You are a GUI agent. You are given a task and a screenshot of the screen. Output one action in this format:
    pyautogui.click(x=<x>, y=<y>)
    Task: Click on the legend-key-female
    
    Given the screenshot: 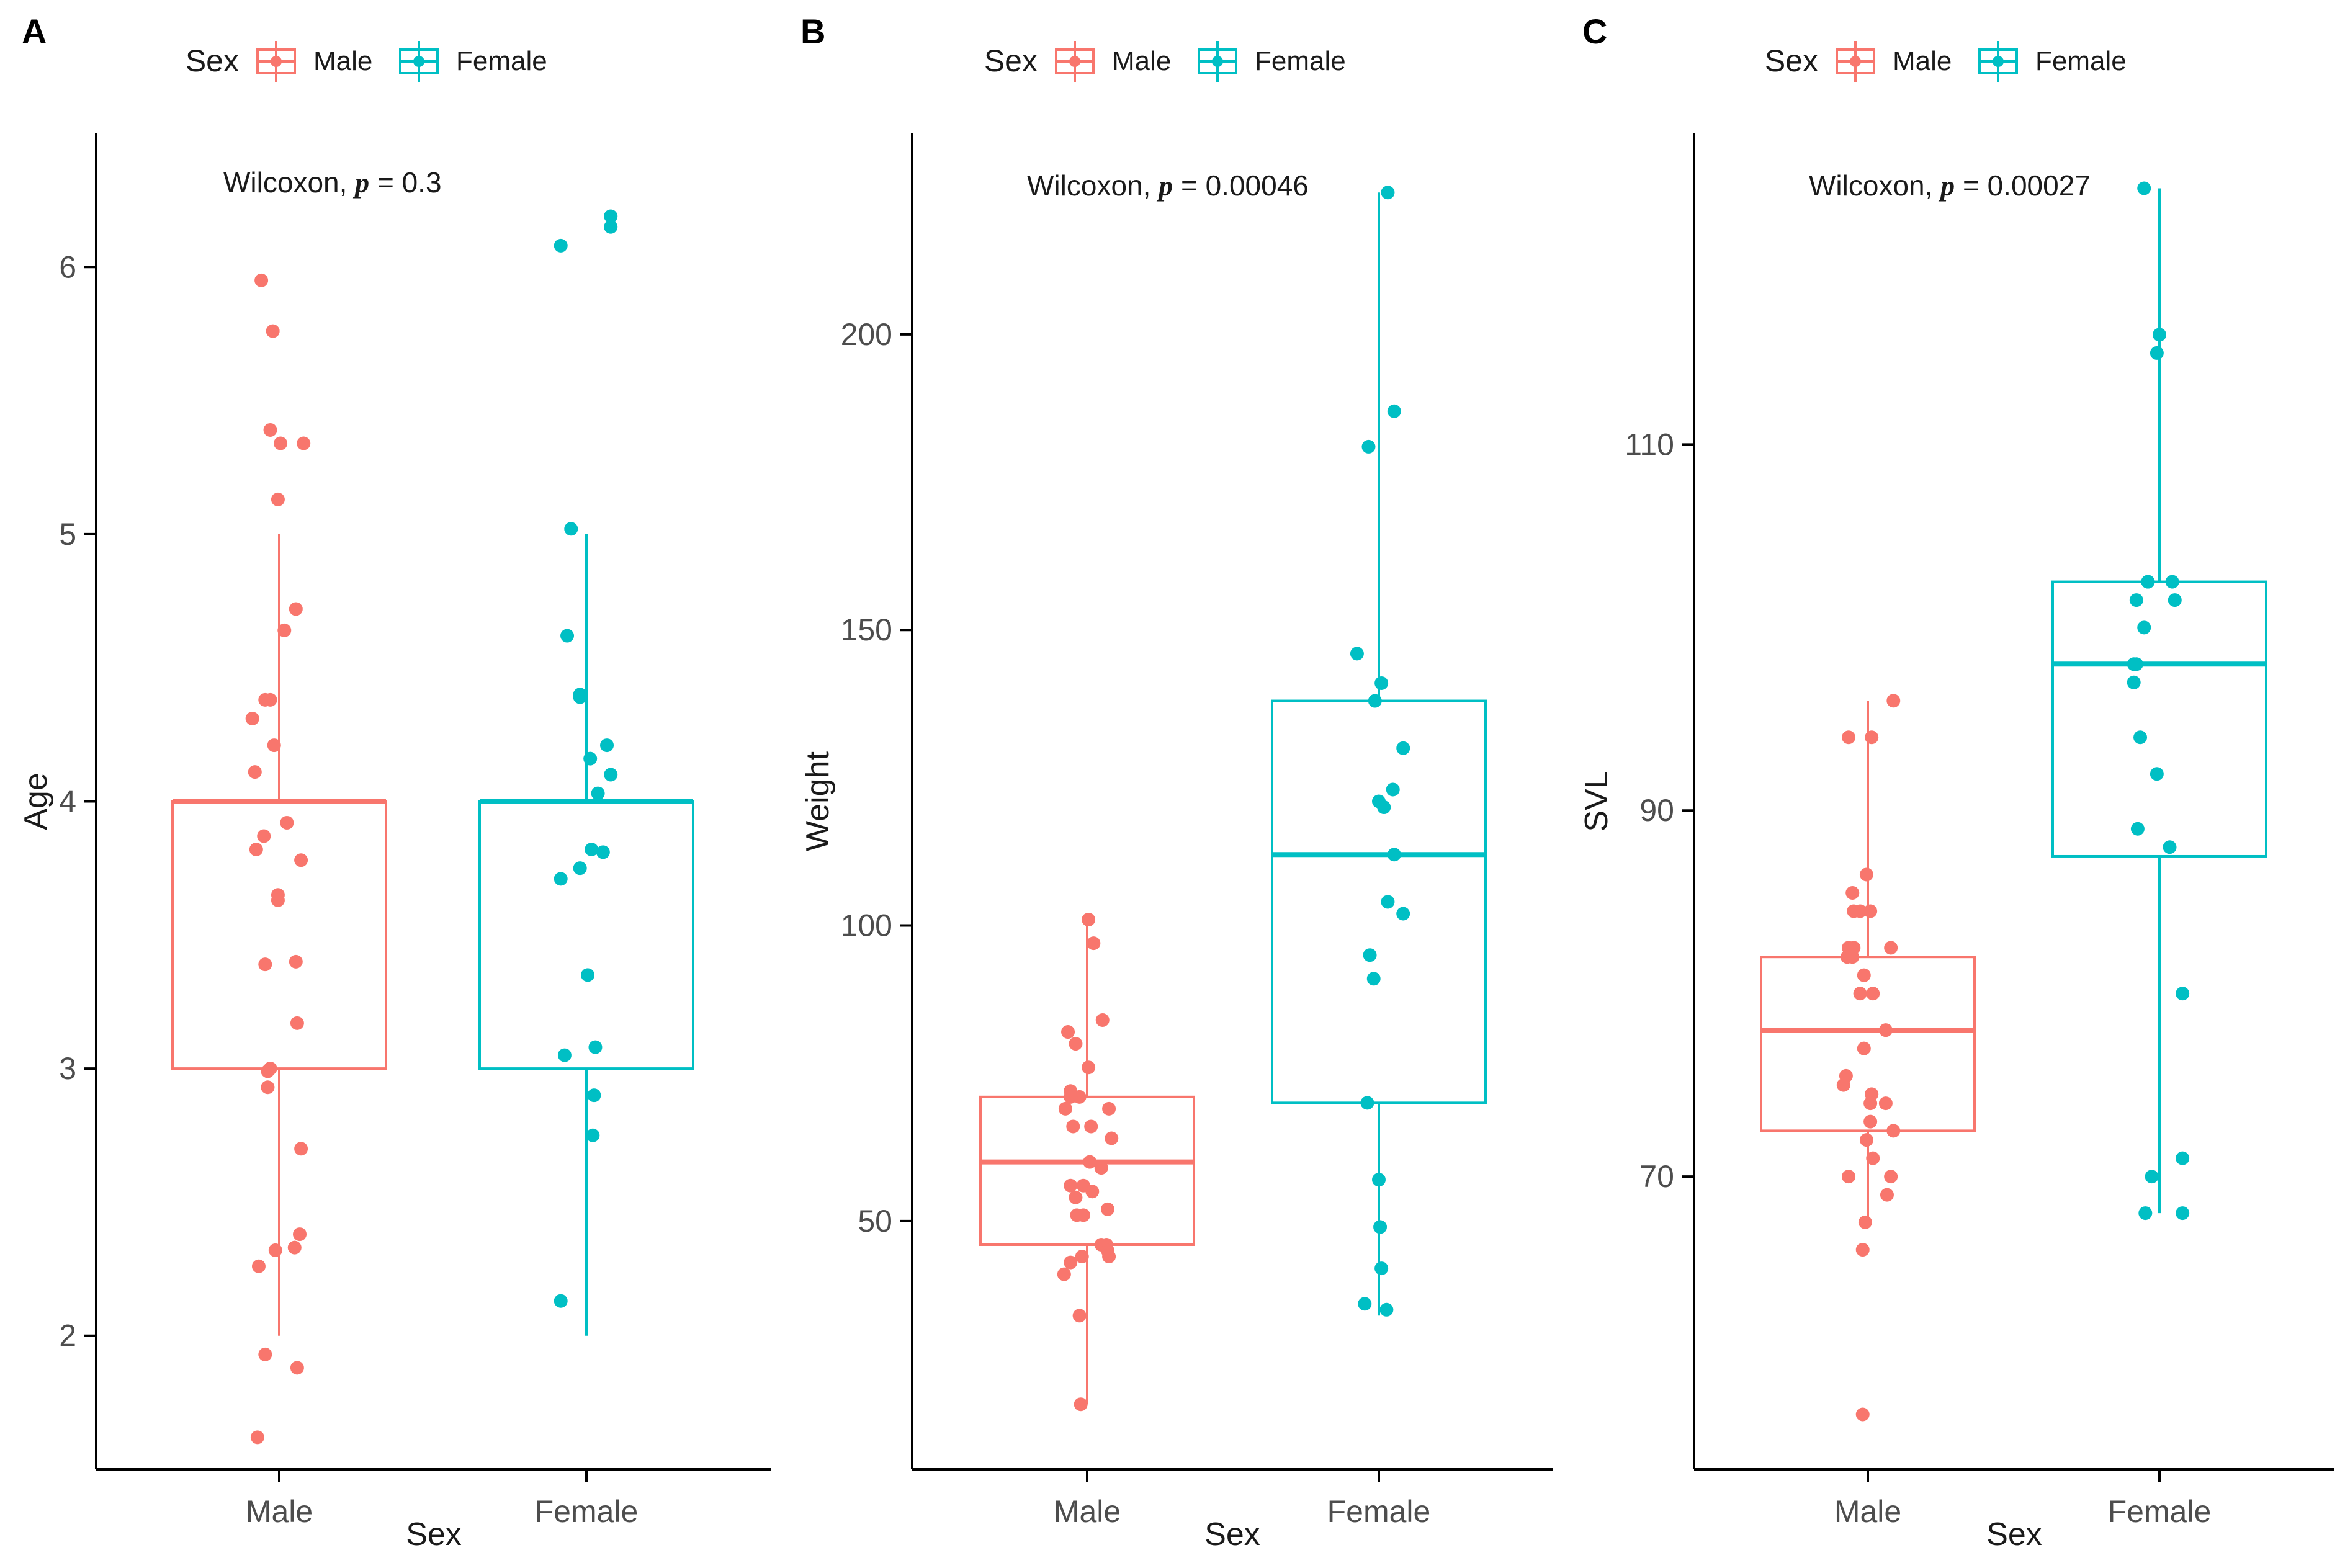 What is the action you would take?
    pyautogui.click(x=419, y=61)
    